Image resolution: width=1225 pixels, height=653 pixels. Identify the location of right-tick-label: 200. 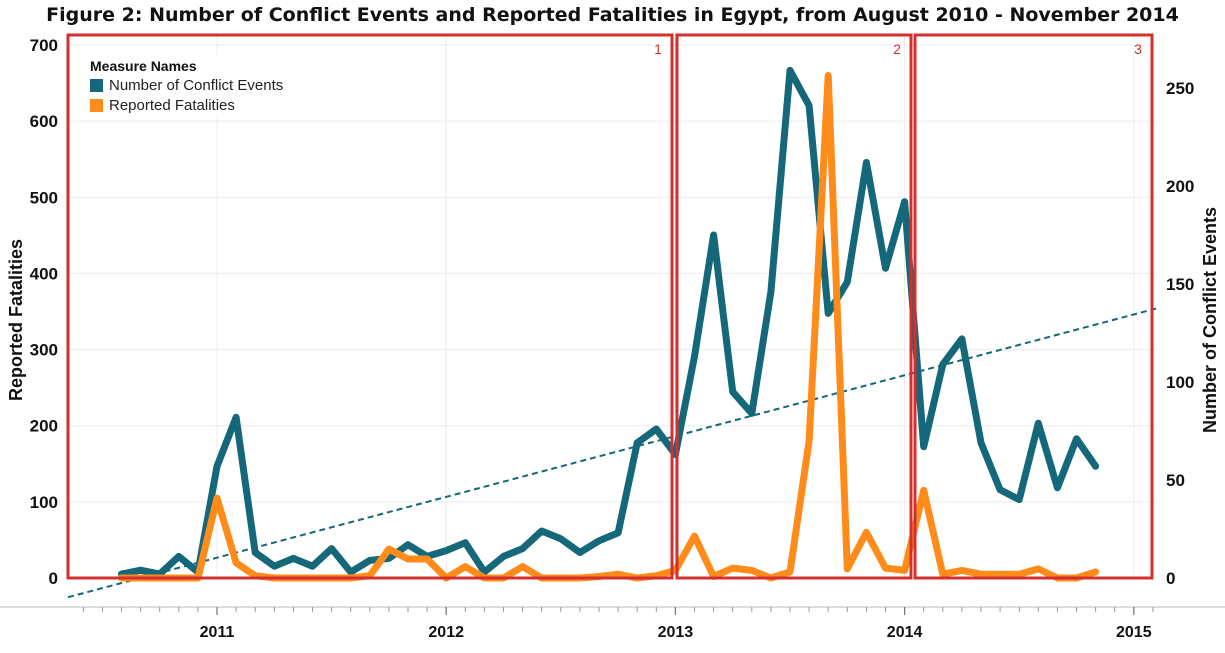
(1180, 186).